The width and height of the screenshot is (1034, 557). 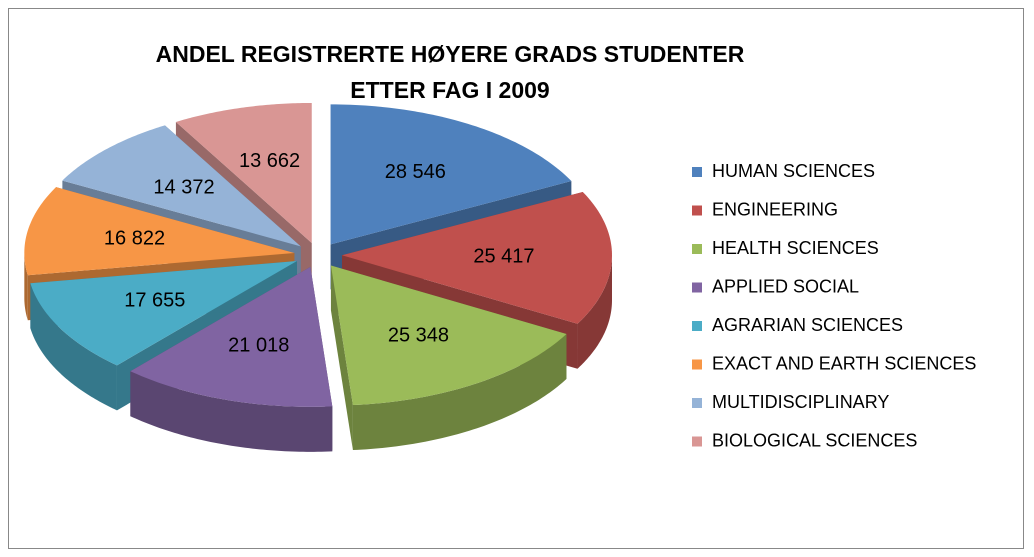 What do you see at coordinates (807, 325) in the screenshot?
I see `legend-label: AGRARIAN SCIENCES` at bounding box center [807, 325].